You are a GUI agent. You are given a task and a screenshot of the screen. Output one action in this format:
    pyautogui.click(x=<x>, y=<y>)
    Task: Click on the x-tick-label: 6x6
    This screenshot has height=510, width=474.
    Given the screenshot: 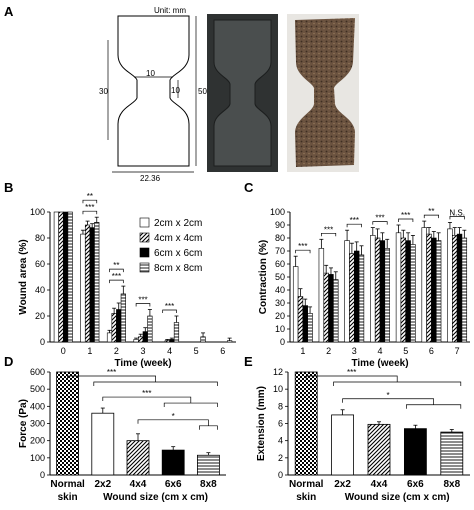 What is the action you would take?
    pyautogui.click(x=415, y=484)
    